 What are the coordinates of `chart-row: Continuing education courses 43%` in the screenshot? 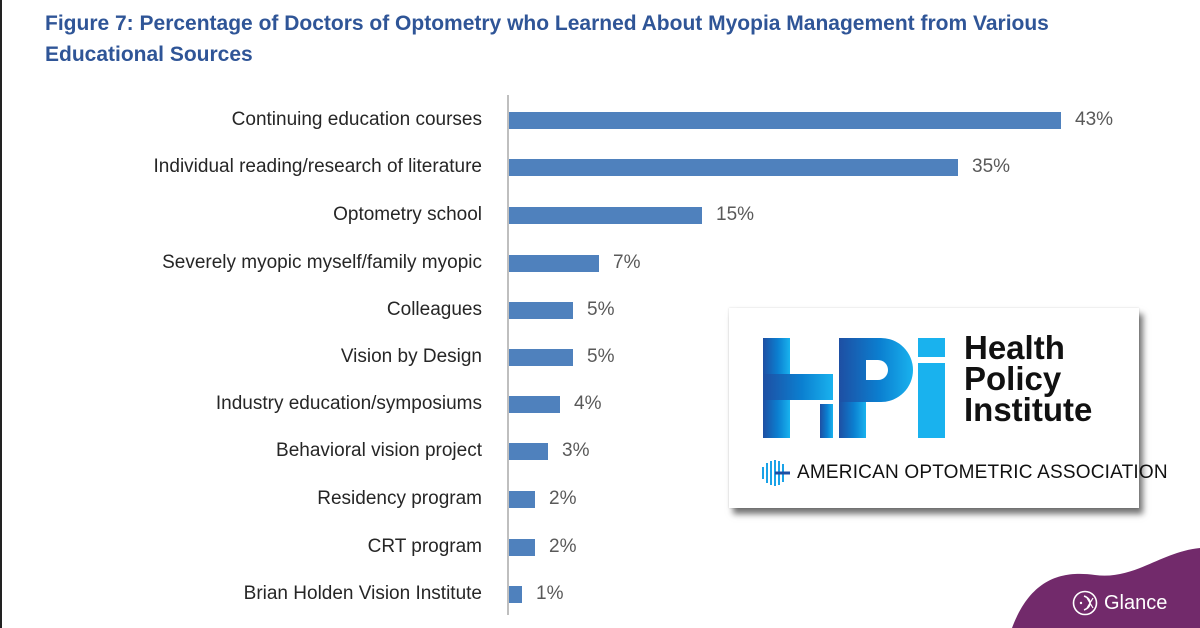 It's located at (600, 120).